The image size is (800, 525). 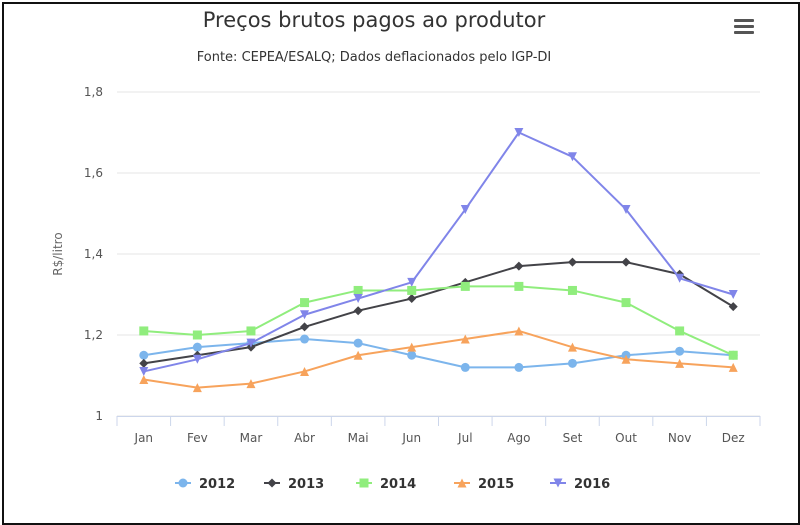 What do you see at coordinates (306, 484) in the screenshot?
I see `legend-label: 2013` at bounding box center [306, 484].